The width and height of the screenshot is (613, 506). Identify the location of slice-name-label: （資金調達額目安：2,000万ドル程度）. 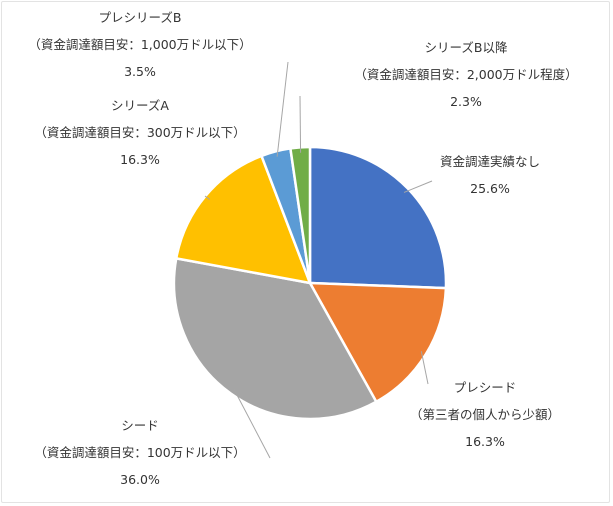
(465, 74).